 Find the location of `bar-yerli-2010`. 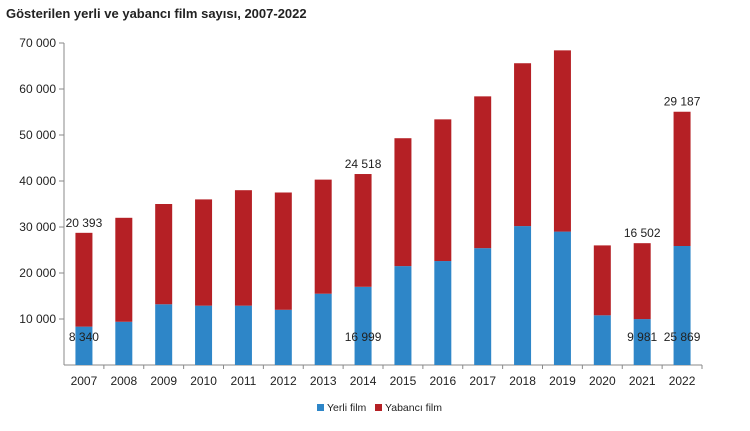

bar-yerli-2010 is located at coordinates (204, 335).